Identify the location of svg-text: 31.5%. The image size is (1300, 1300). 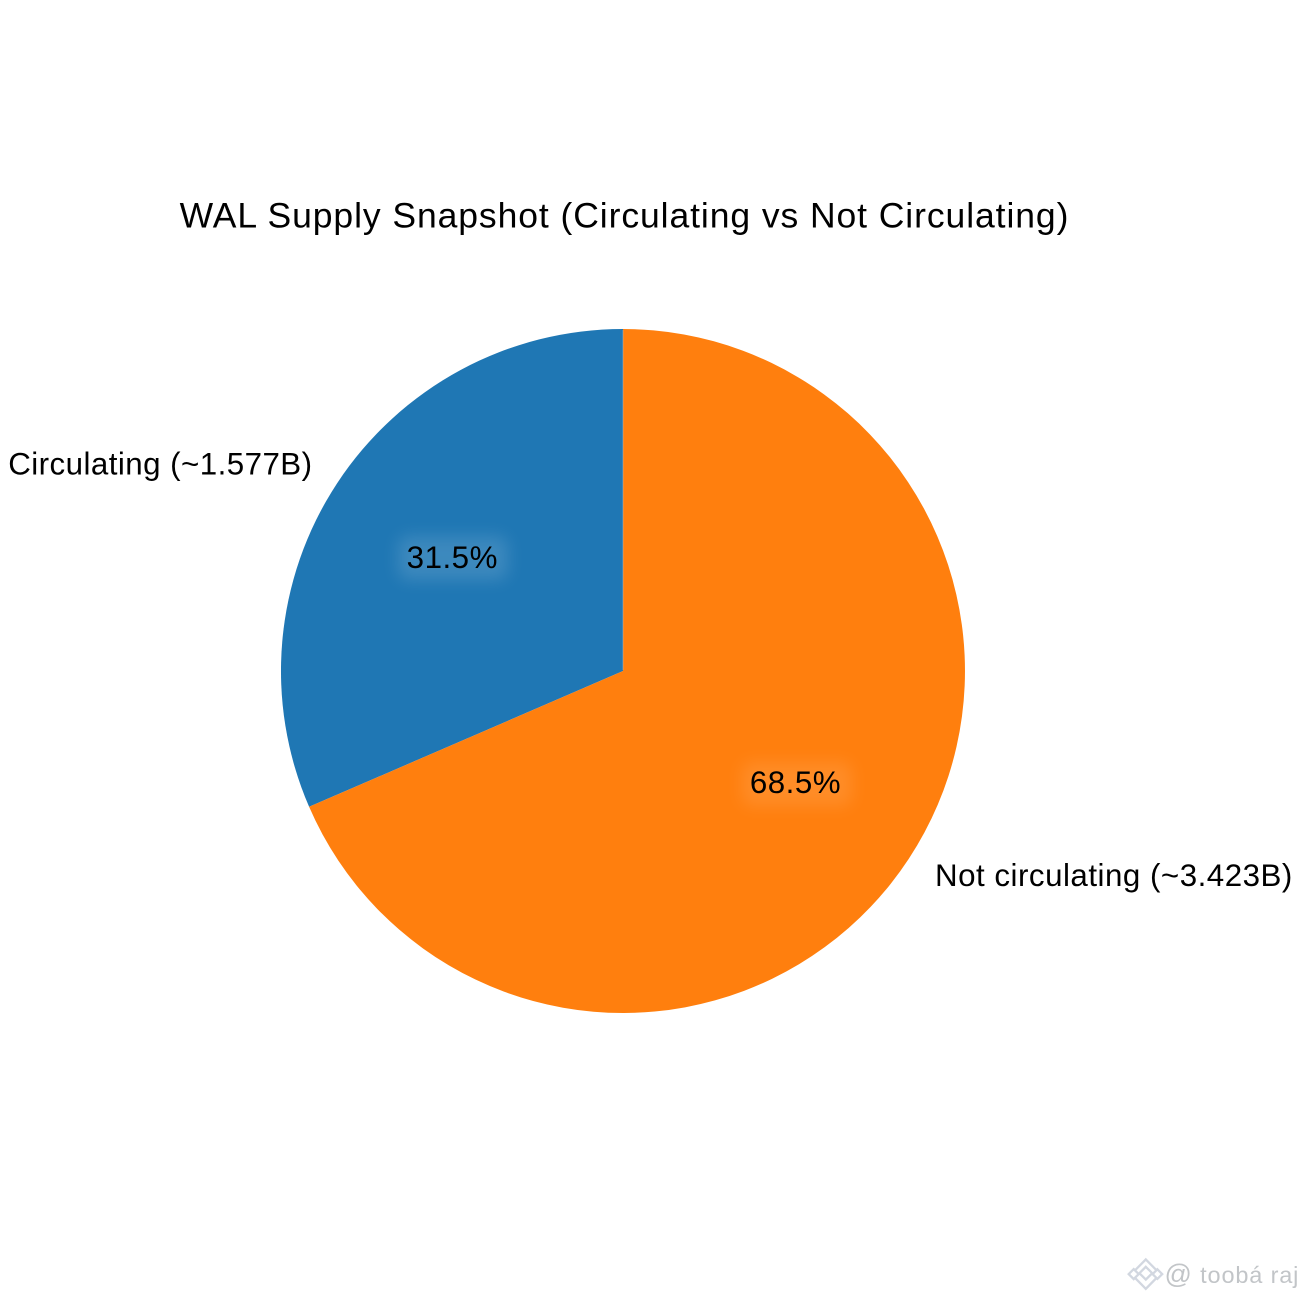
(452, 557).